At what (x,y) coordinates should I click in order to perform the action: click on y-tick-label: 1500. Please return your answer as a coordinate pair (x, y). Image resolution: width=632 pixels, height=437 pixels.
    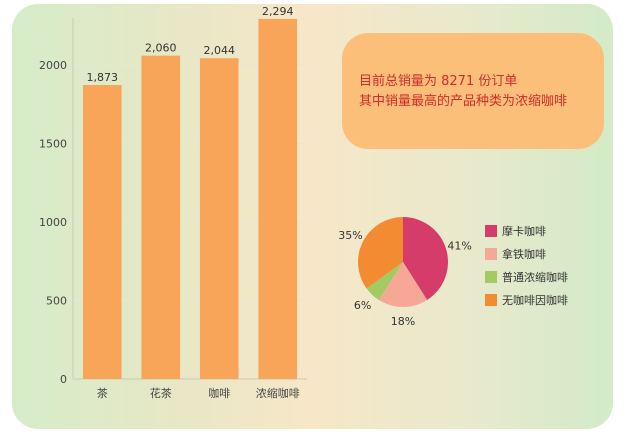
    Looking at the image, I should click on (53, 144).